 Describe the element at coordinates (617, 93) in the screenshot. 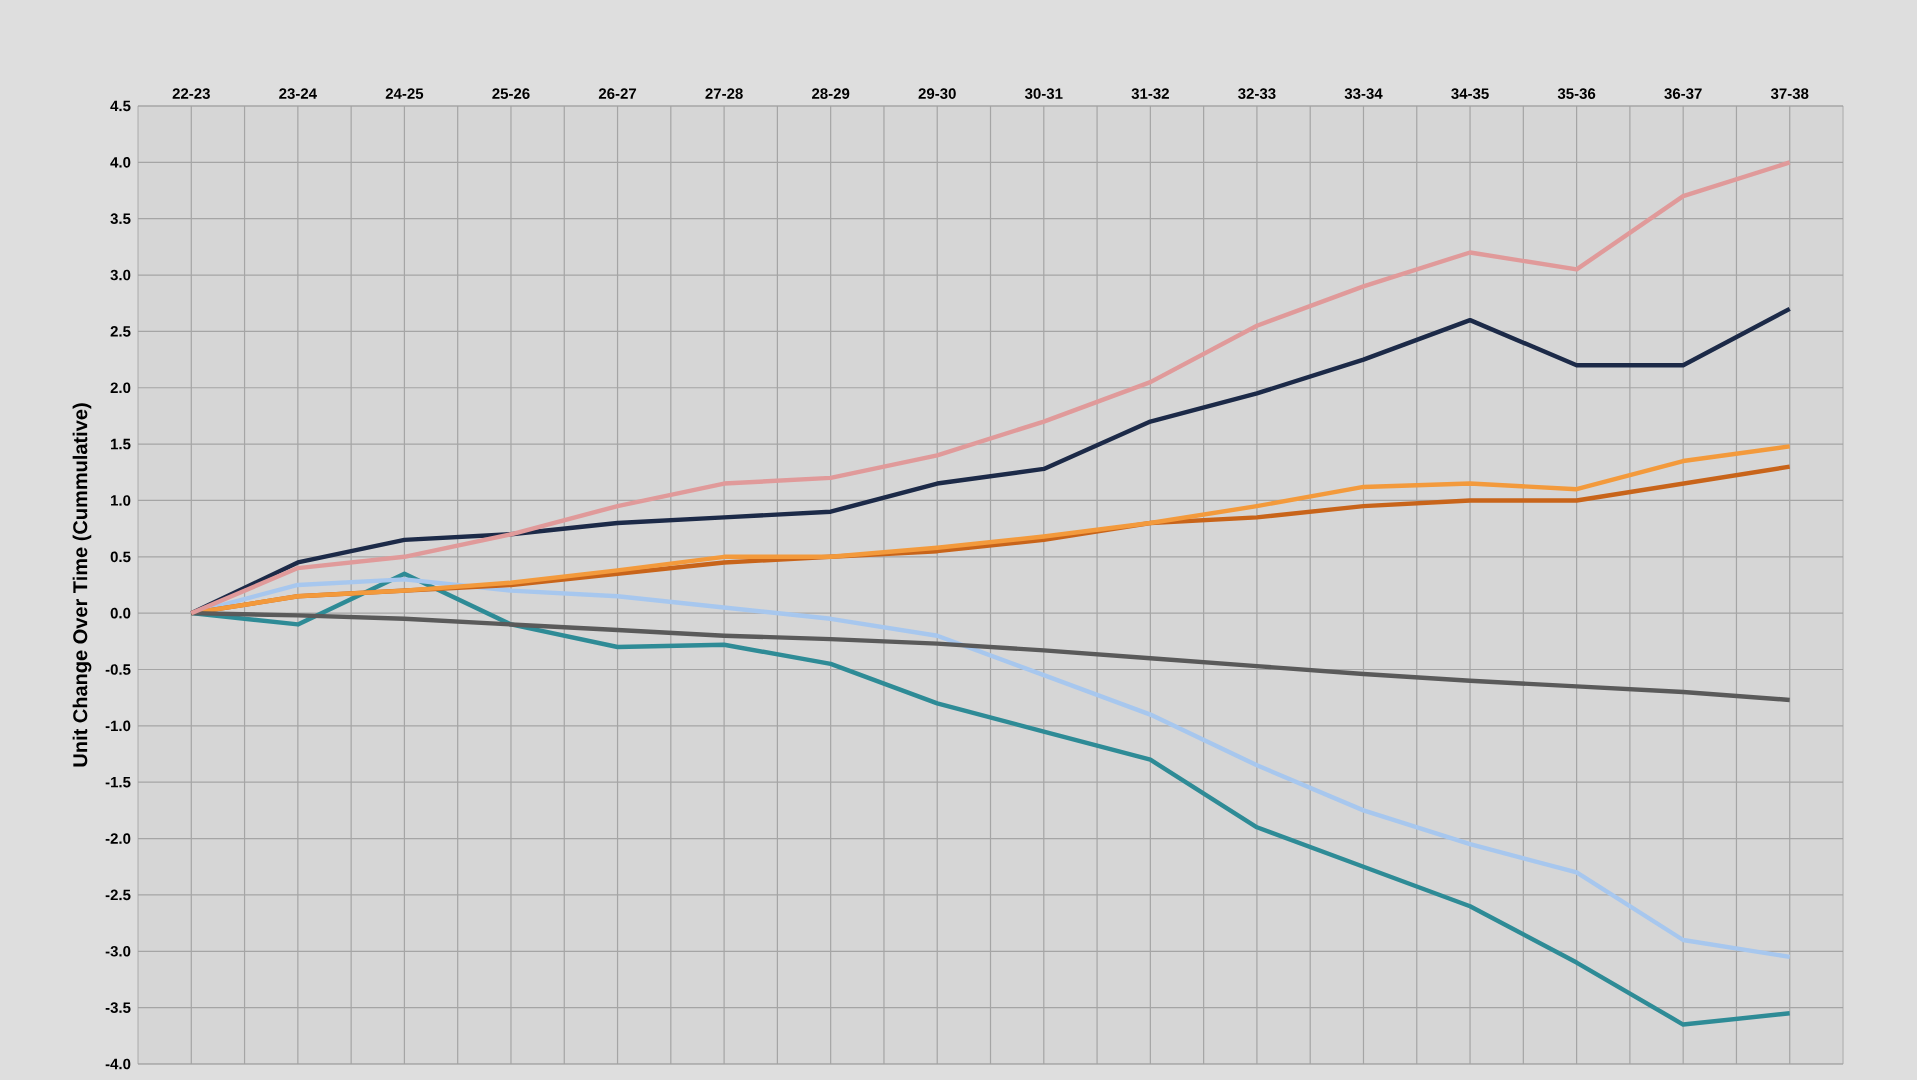

I see `x-tick-label: 26-27` at that location.